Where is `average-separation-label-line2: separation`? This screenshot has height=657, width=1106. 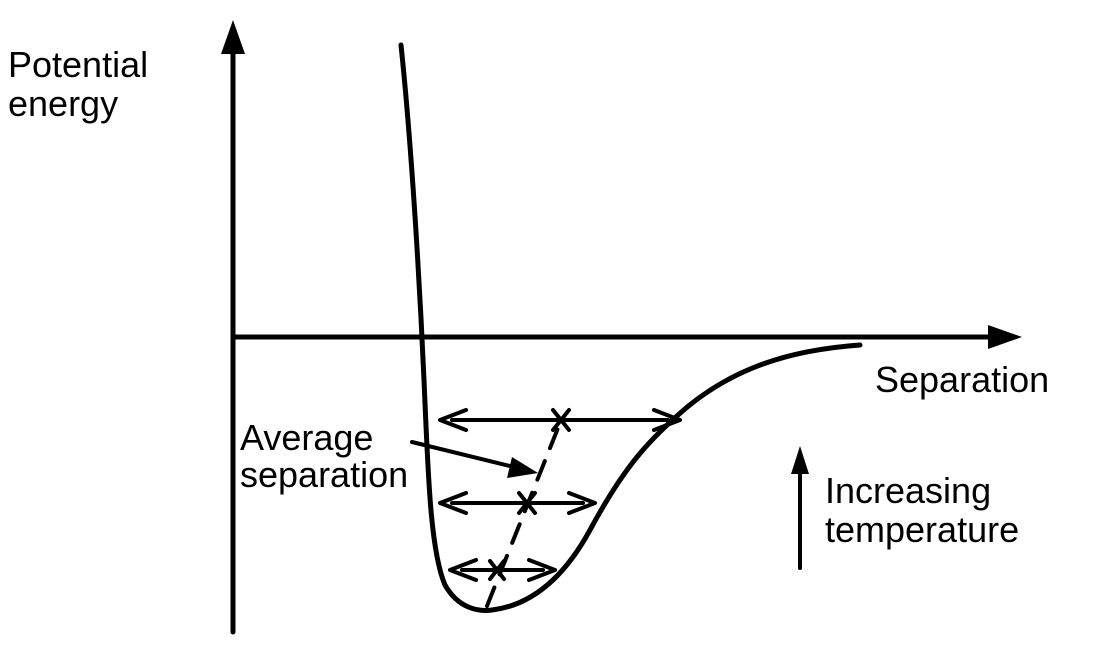
average-separation-label-line2: separation is located at coordinates (324, 474).